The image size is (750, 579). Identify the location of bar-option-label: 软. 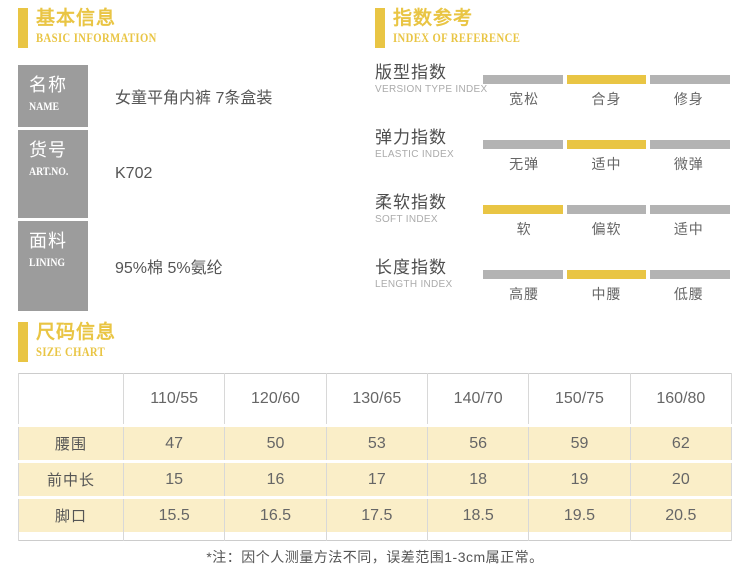
(524, 229).